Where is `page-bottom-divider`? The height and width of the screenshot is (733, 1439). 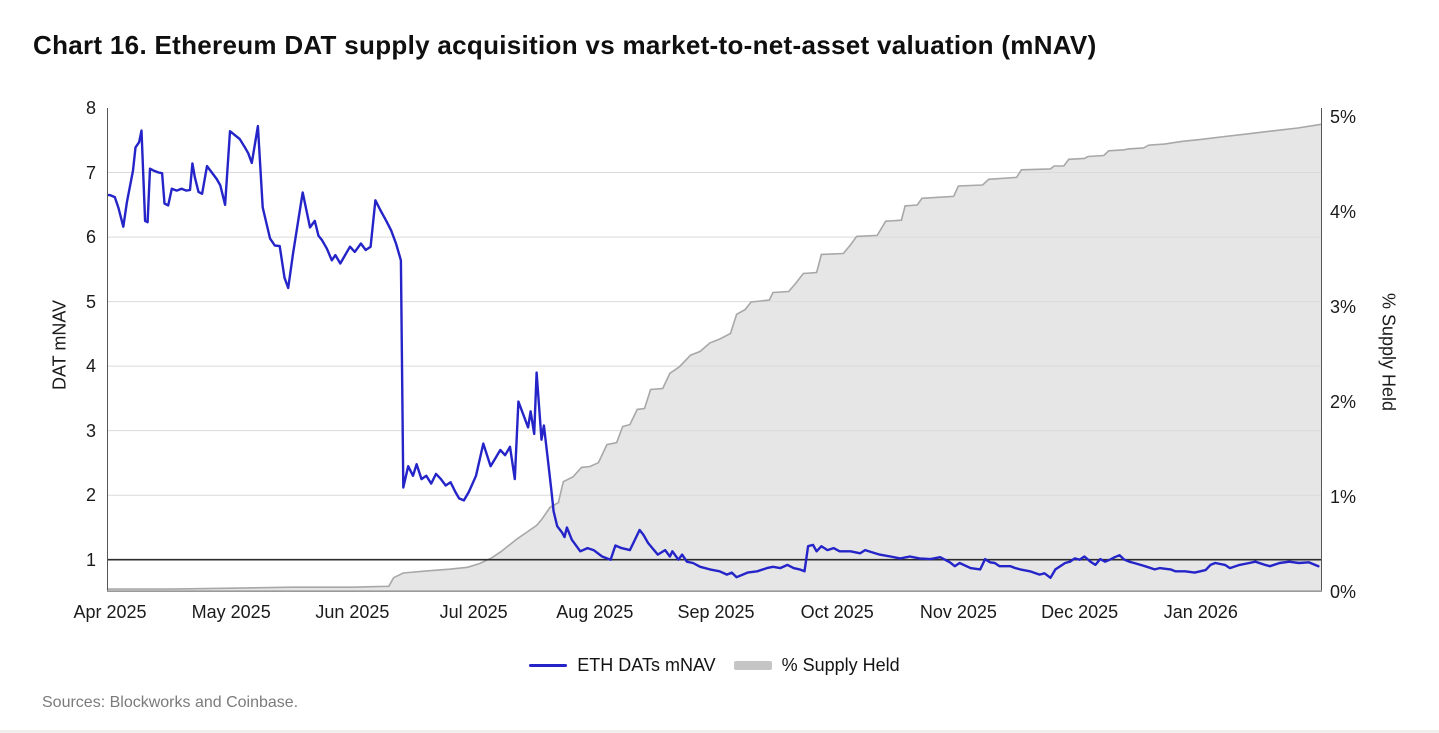 page-bottom-divider is located at coordinates (719, 731).